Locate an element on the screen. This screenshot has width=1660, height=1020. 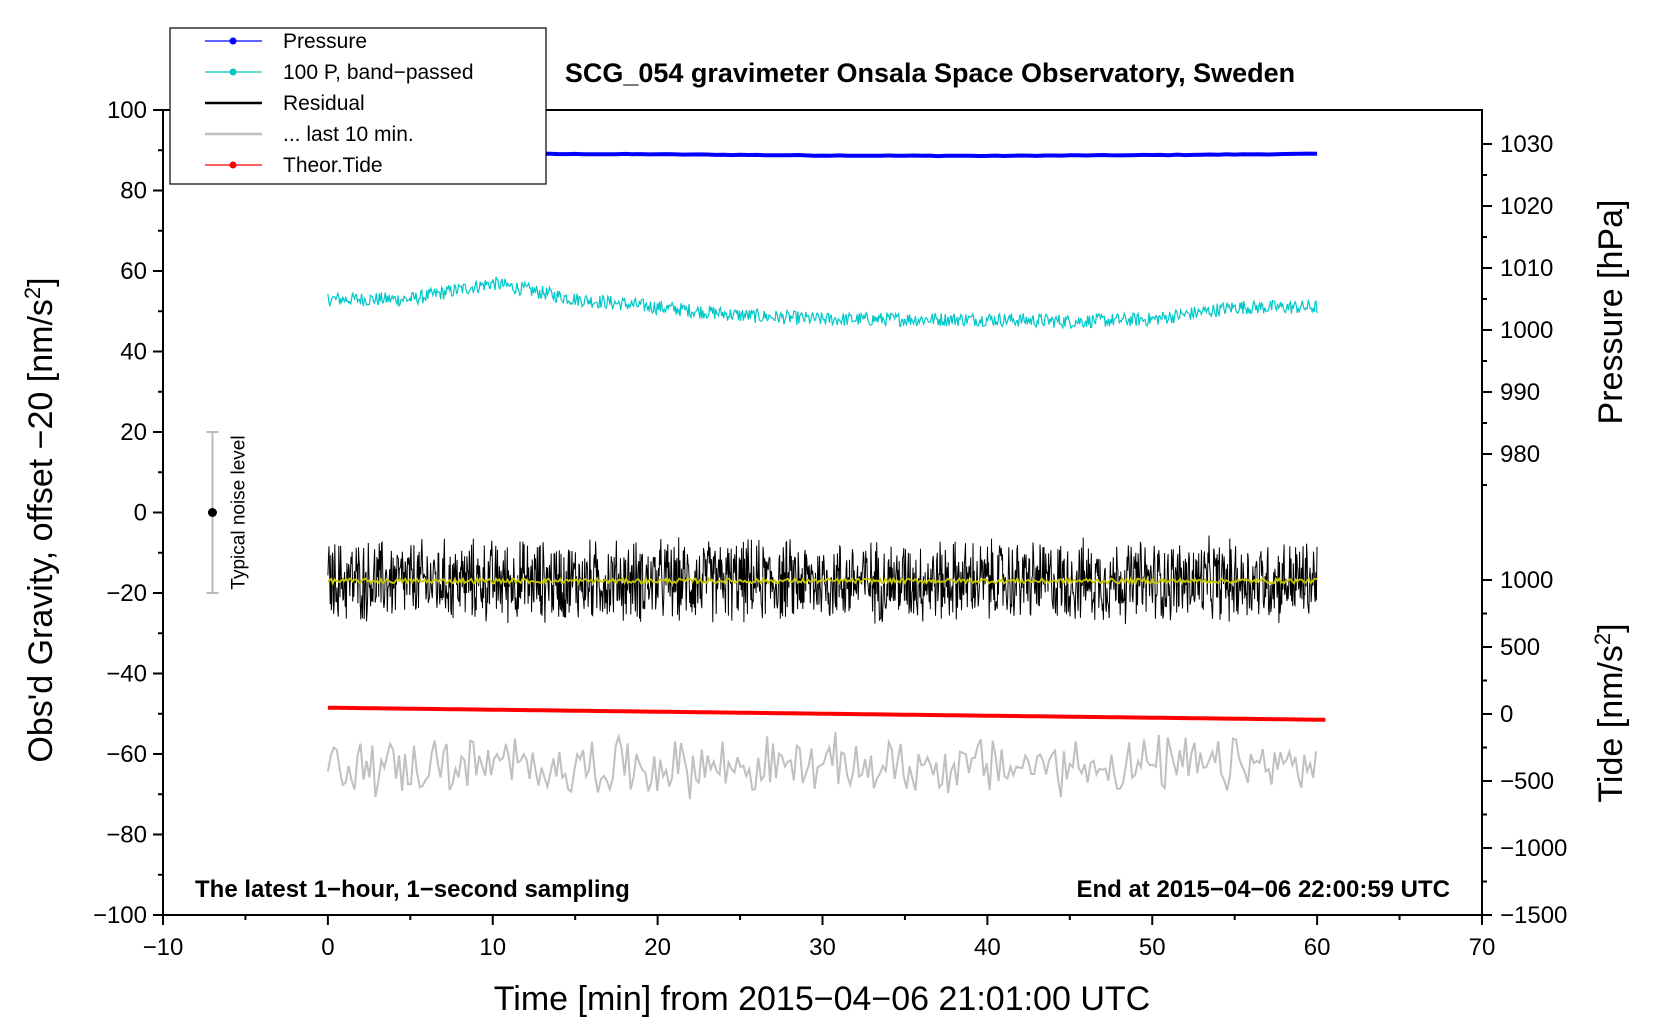
y-axis-title-left: Obs'd Gravity, offset −20 [nm/s2] is located at coordinates (40, 519).